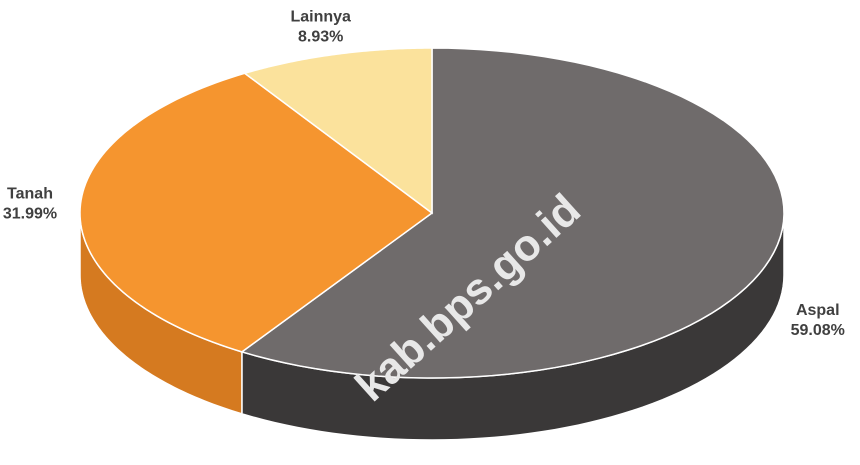  I want to click on label-value: 8.93%, so click(320, 36).